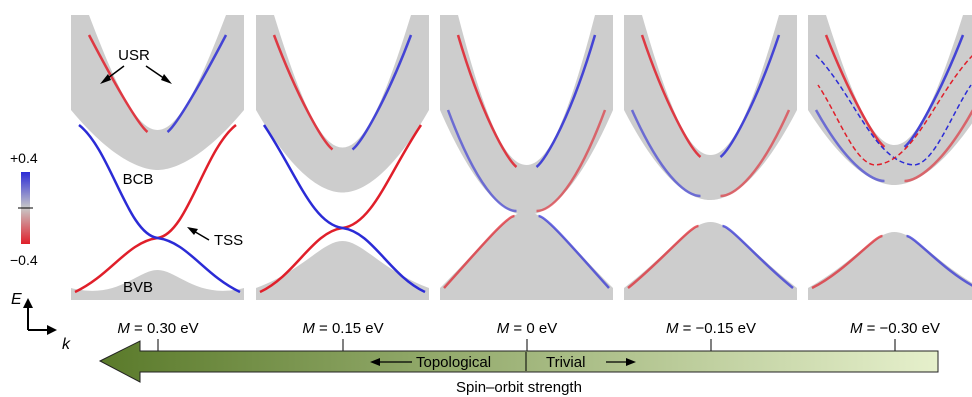  I want to click on mass-value: = 0.15 eV, so click(349, 328).